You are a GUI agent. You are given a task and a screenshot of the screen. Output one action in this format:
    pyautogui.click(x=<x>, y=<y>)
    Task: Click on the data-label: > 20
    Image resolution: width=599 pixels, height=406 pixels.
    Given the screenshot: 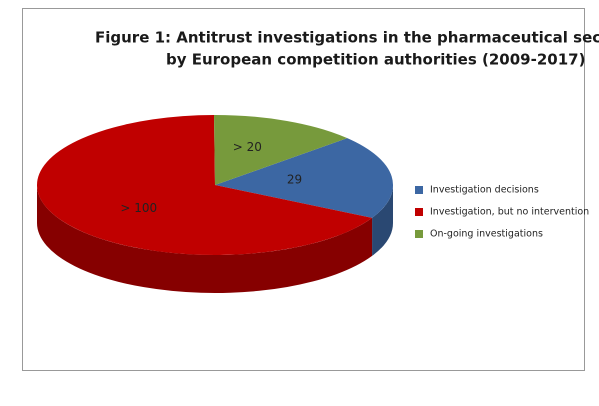 What is the action you would take?
    pyautogui.click(x=247, y=147)
    